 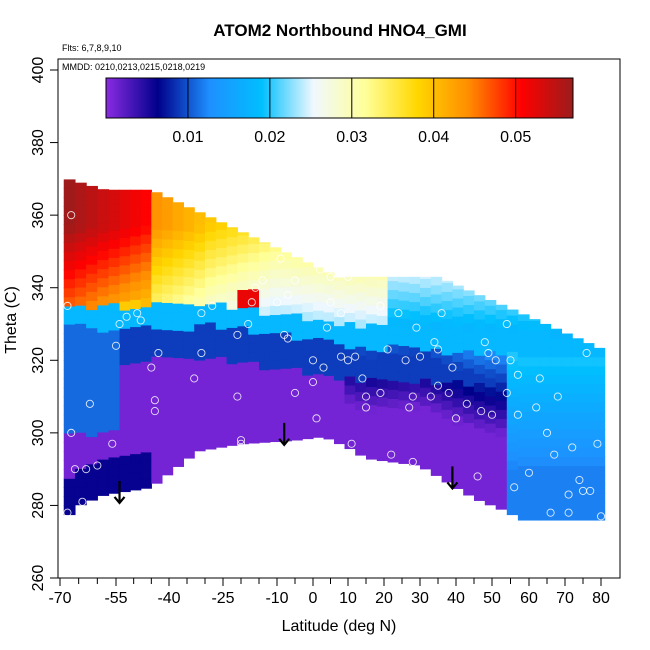 What do you see at coordinates (38, 287) in the screenshot?
I see `y-tick-label: 340` at bounding box center [38, 287].